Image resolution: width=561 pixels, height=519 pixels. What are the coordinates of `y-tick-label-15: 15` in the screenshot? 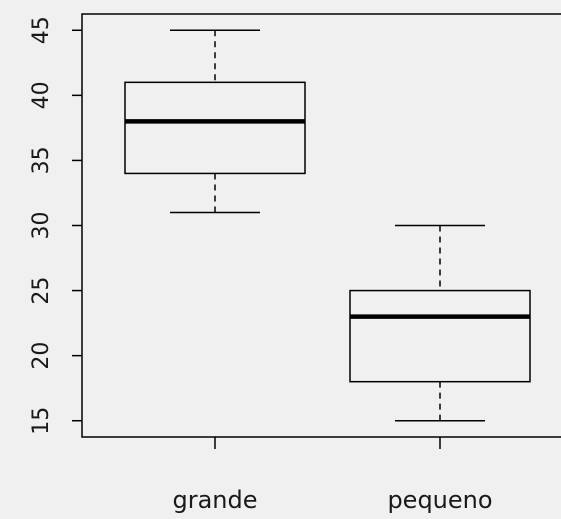 It's located at (41, 421).